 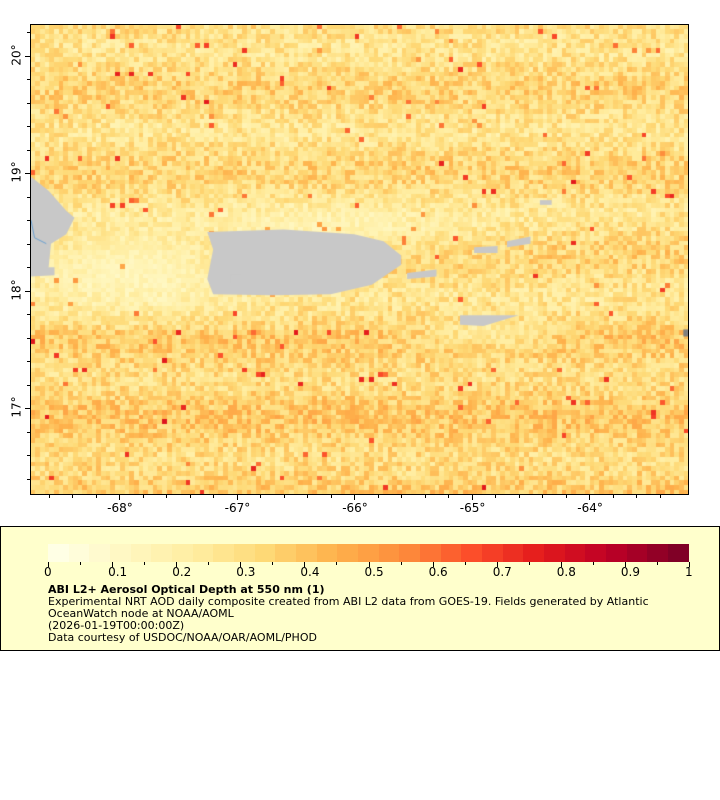 What do you see at coordinates (182, 572) in the screenshot?
I see `colorbar-tick-label: 0.2` at bounding box center [182, 572].